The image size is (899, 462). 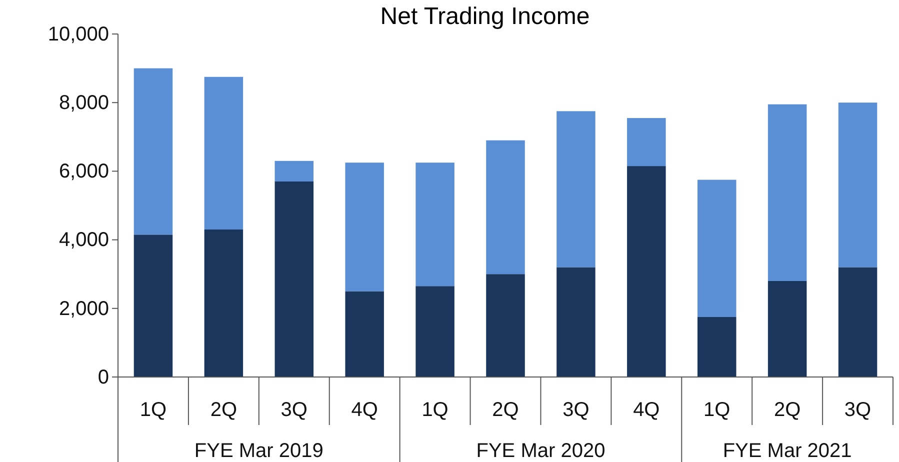 I want to click on y-tick-label: 2,000, so click(x=83, y=309).